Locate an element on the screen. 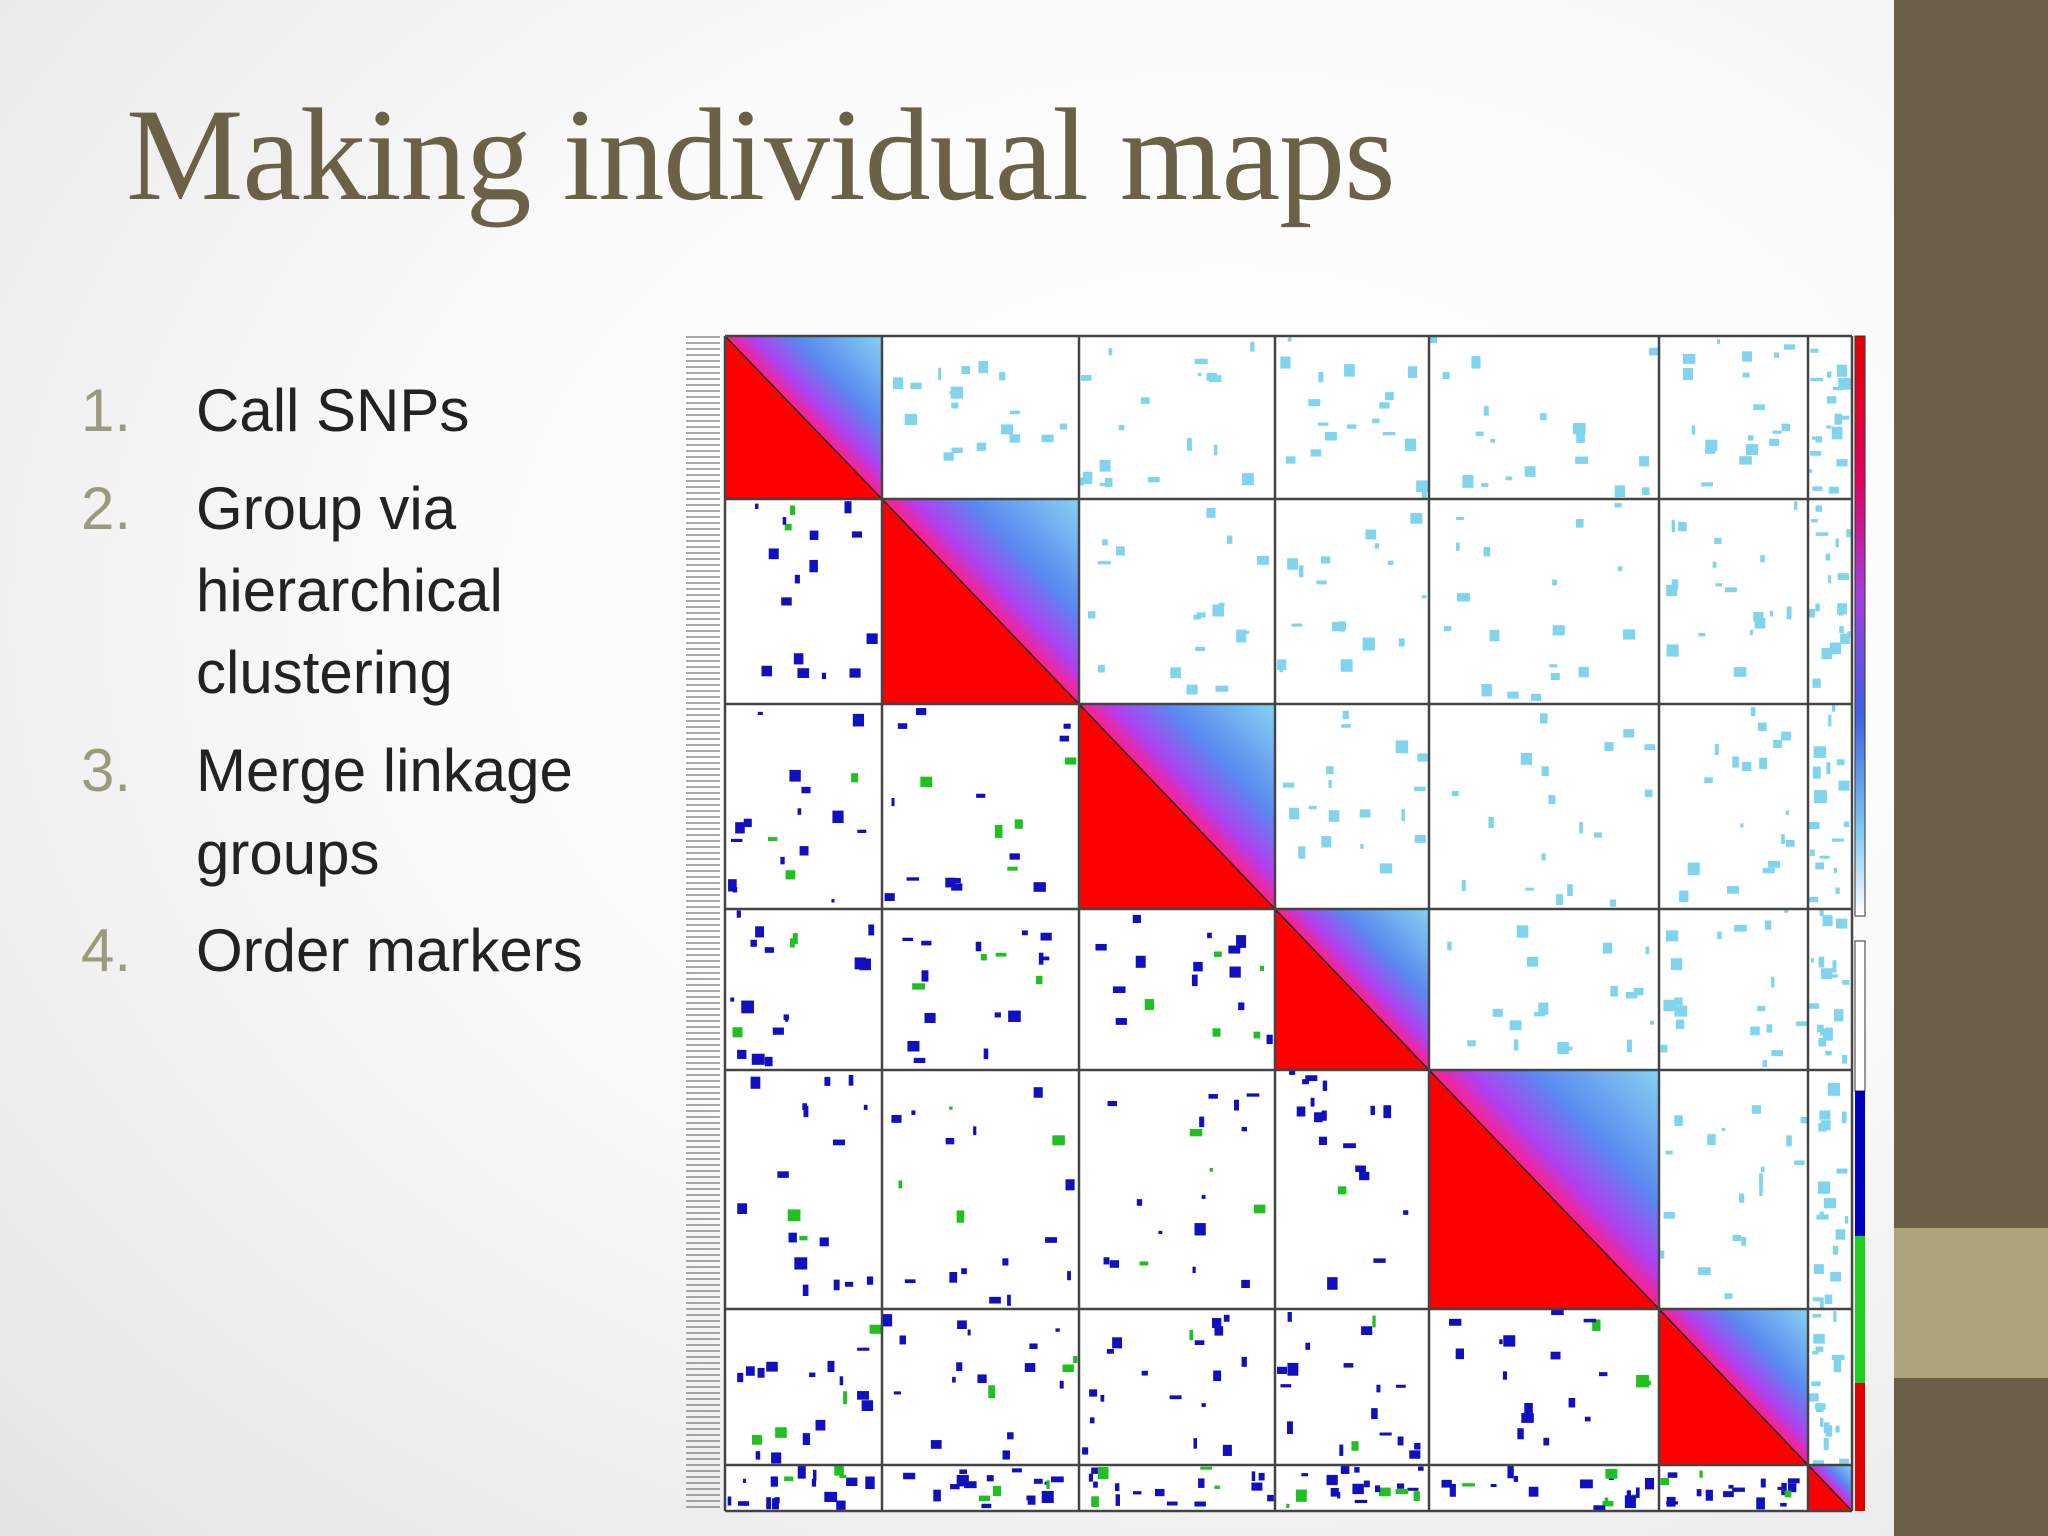 The width and height of the screenshot is (2048, 1536). colorbar-p is located at coordinates (1860, 1163).